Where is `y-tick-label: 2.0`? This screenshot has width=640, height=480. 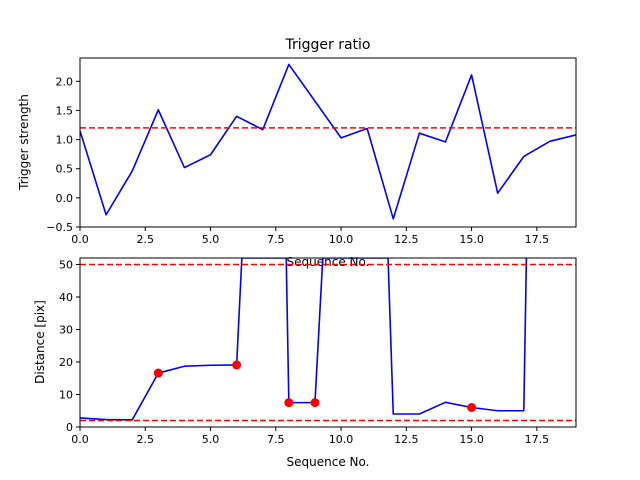 y-tick-label: 2.0 is located at coordinates (65, 81).